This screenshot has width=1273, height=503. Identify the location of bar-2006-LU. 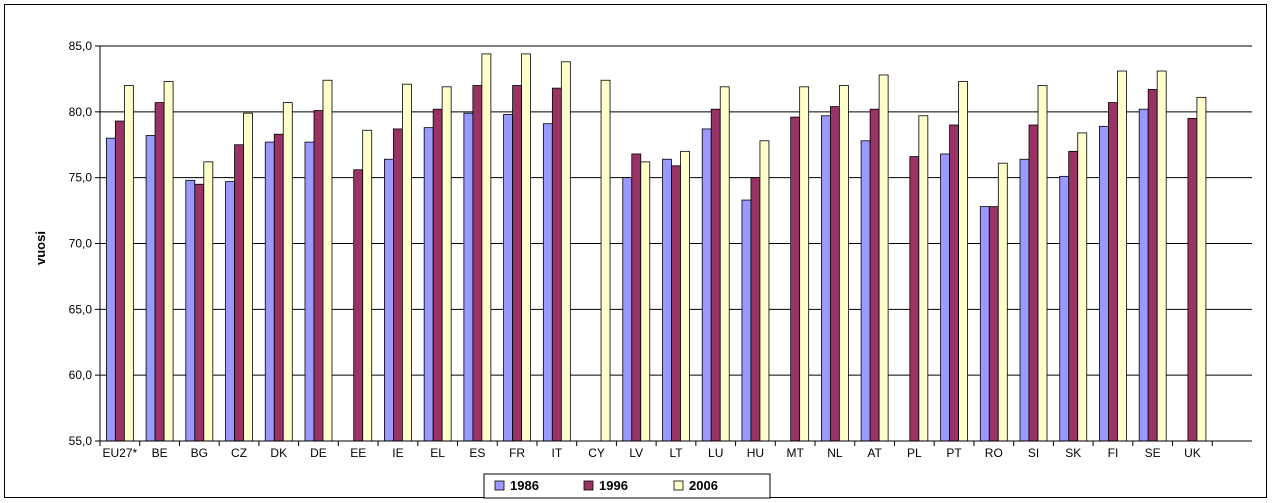
(724, 264).